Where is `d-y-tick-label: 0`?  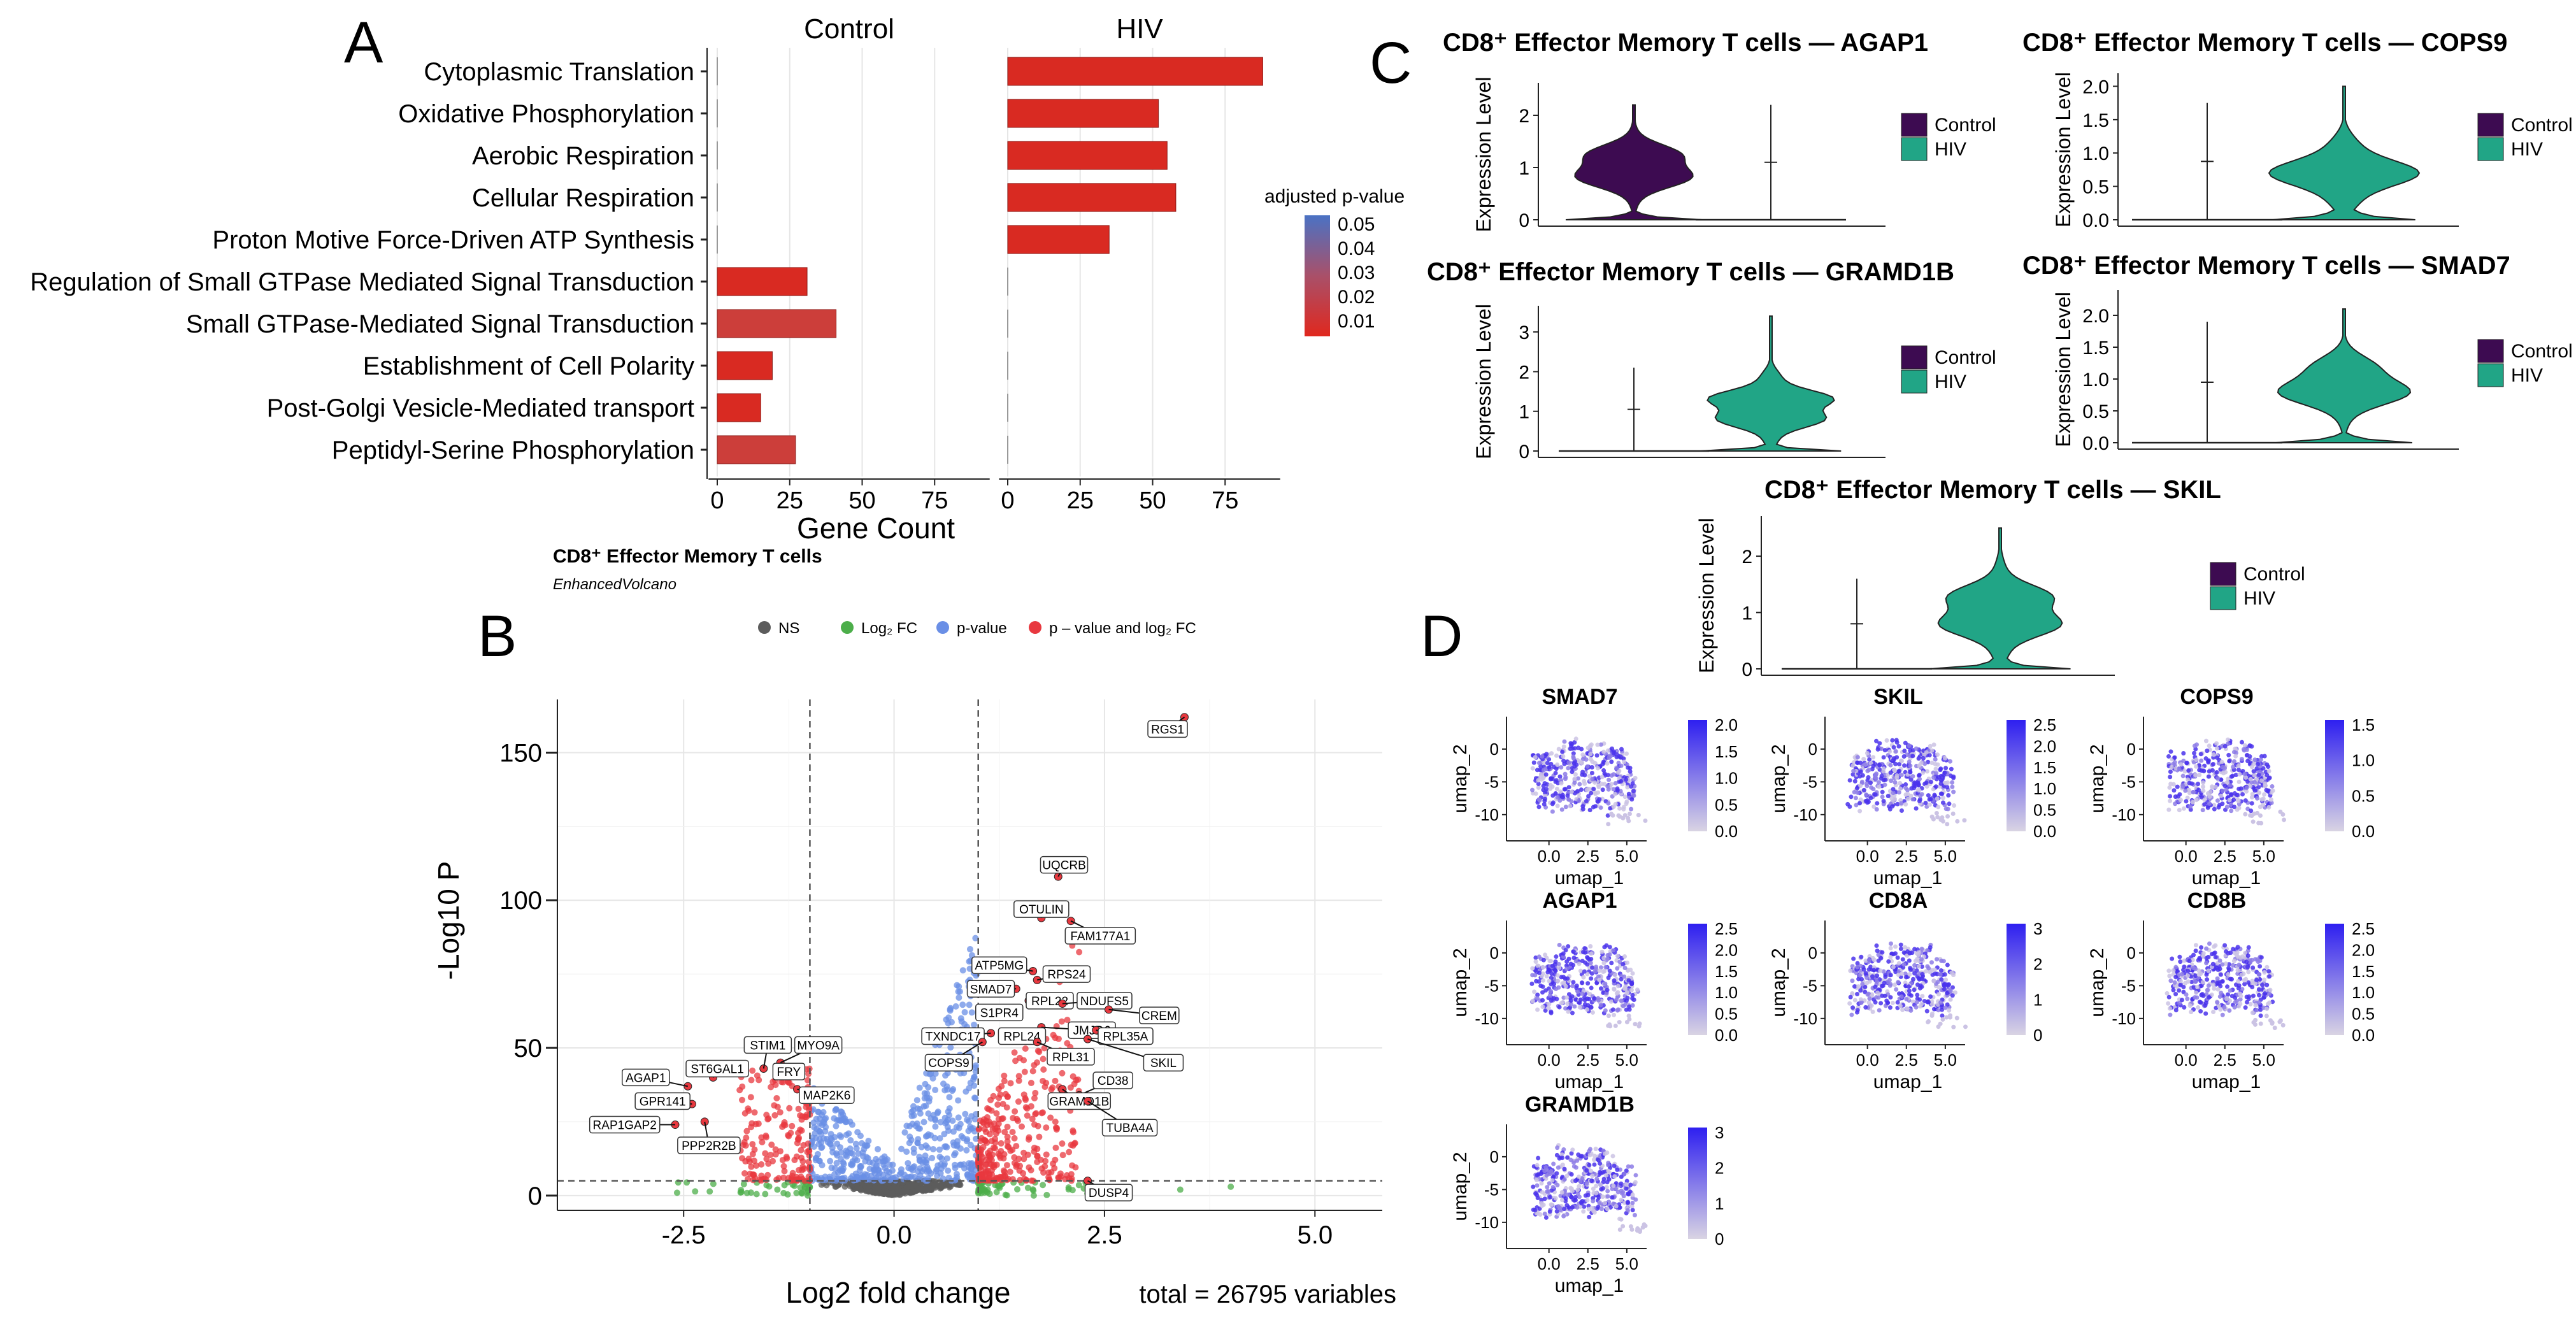 d-y-tick-label: 0 is located at coordinates (1495, 749).